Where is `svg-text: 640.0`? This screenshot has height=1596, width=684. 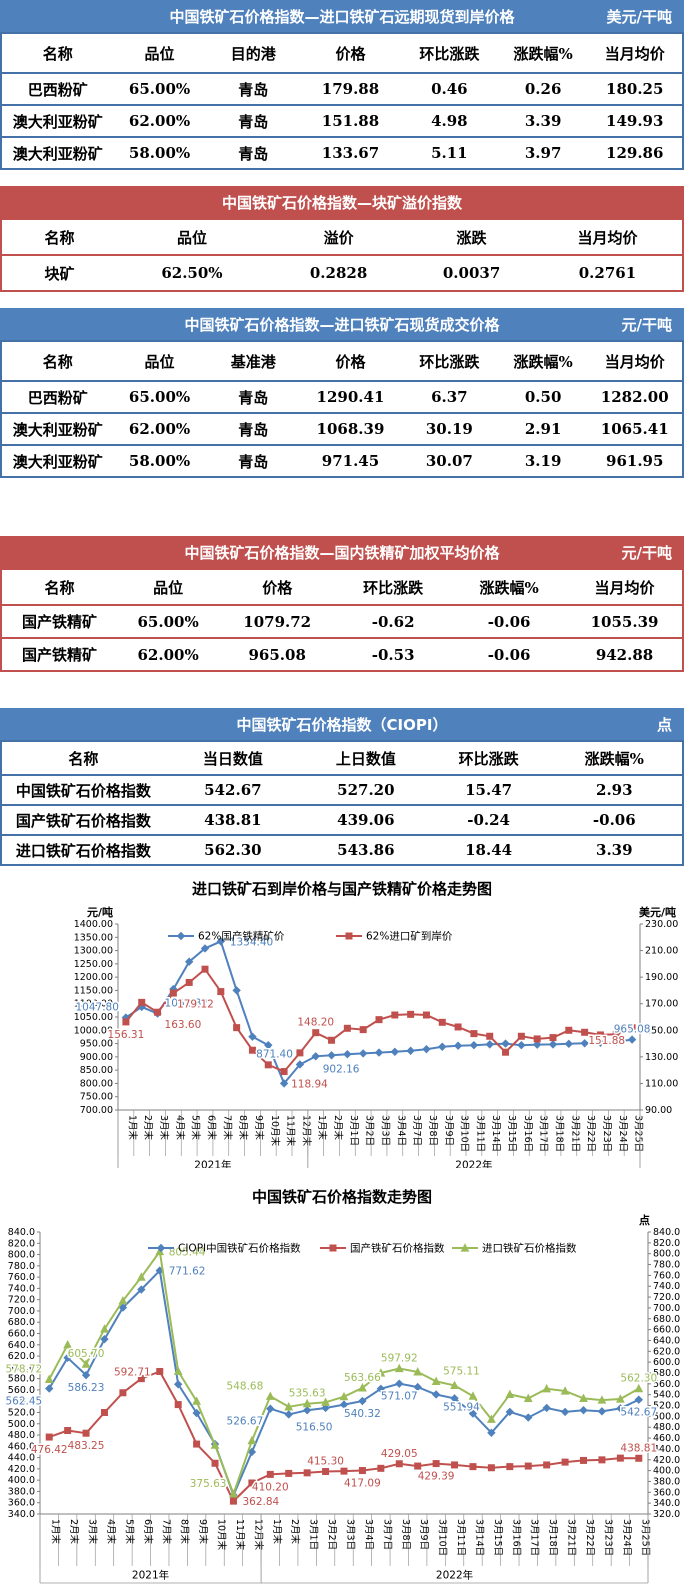 svg-text: 640.0 is located at coordinates (21, 1345).